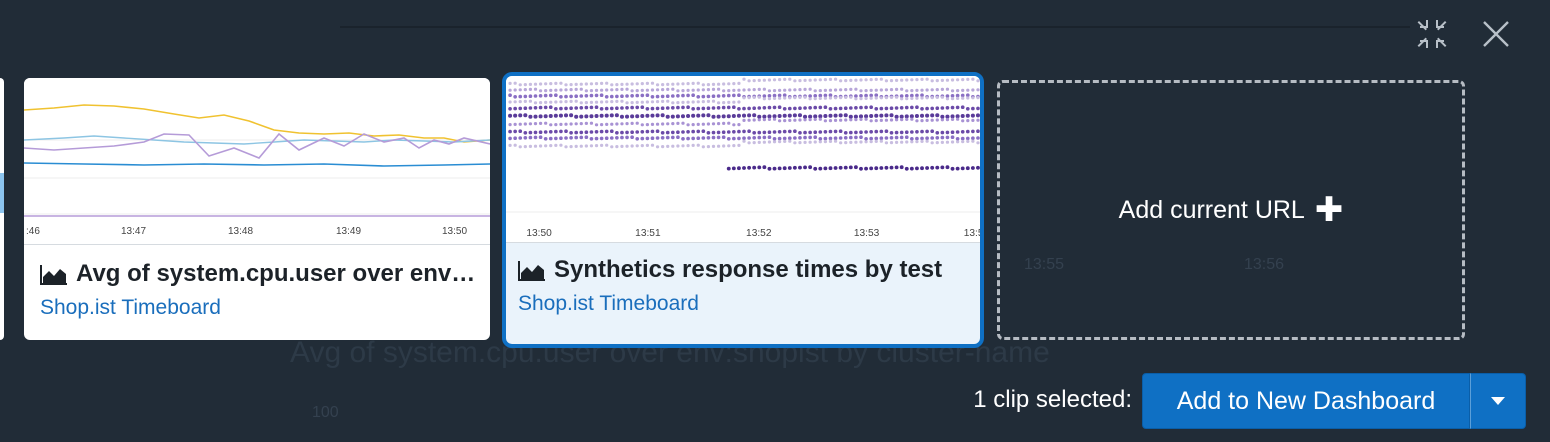  Describe the element at coordinates (1432, 34) in the screenshot. I see `collapse-arrows-icon` at that location.